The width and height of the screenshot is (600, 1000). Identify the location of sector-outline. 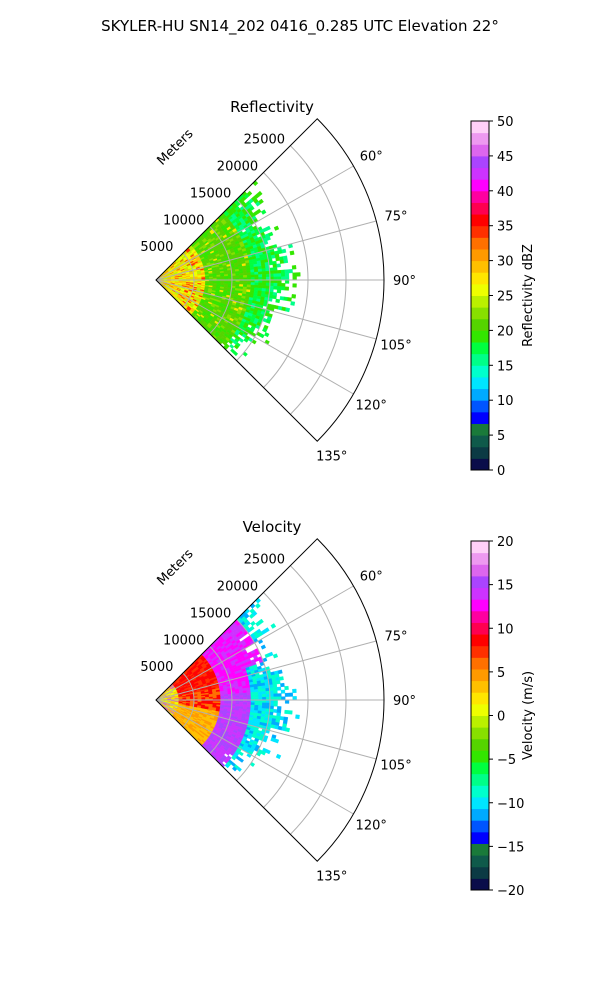
(270, 700).